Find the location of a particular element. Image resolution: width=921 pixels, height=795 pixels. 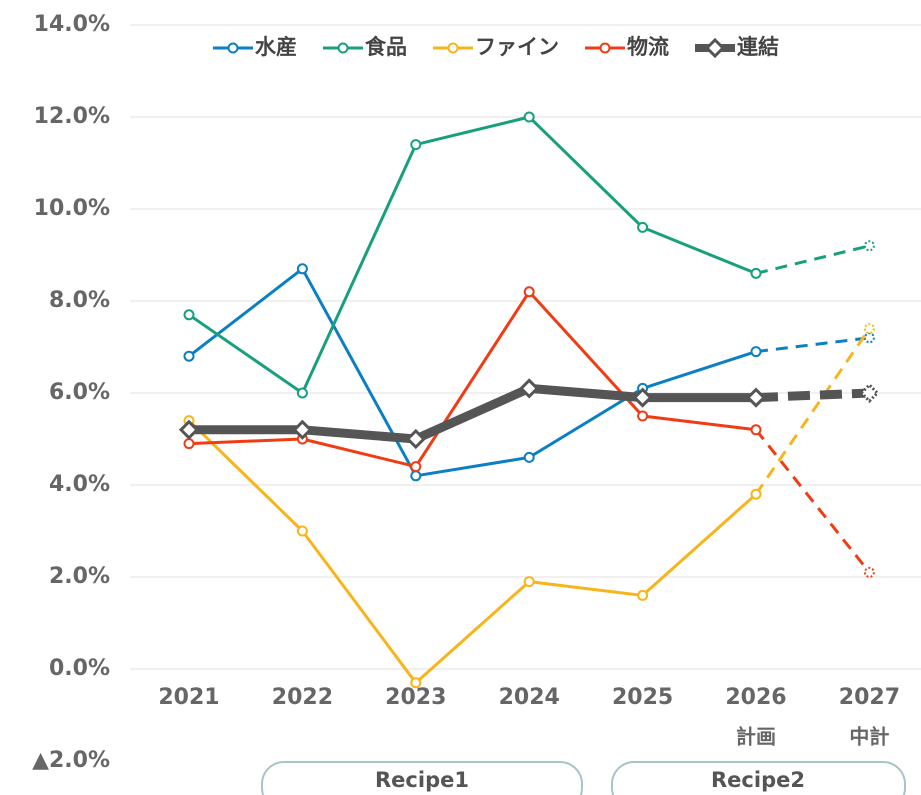

group-label: Recipe2 is located at coordinates (758, 780).